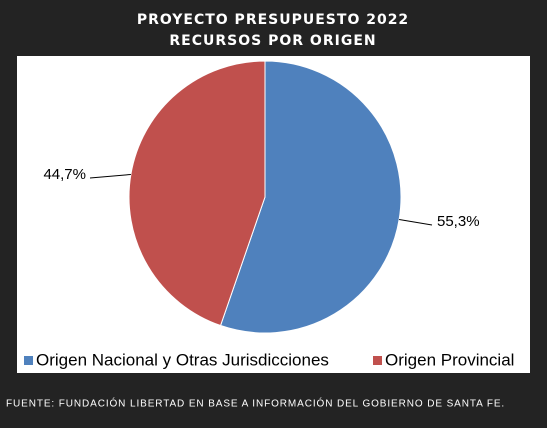 This screenshot has height=428, width=547. Describe the element at coordinates (272, 41) in the screenshot. I see `chart-subtitle: RECURSOS POR ORIGEN` at that location.